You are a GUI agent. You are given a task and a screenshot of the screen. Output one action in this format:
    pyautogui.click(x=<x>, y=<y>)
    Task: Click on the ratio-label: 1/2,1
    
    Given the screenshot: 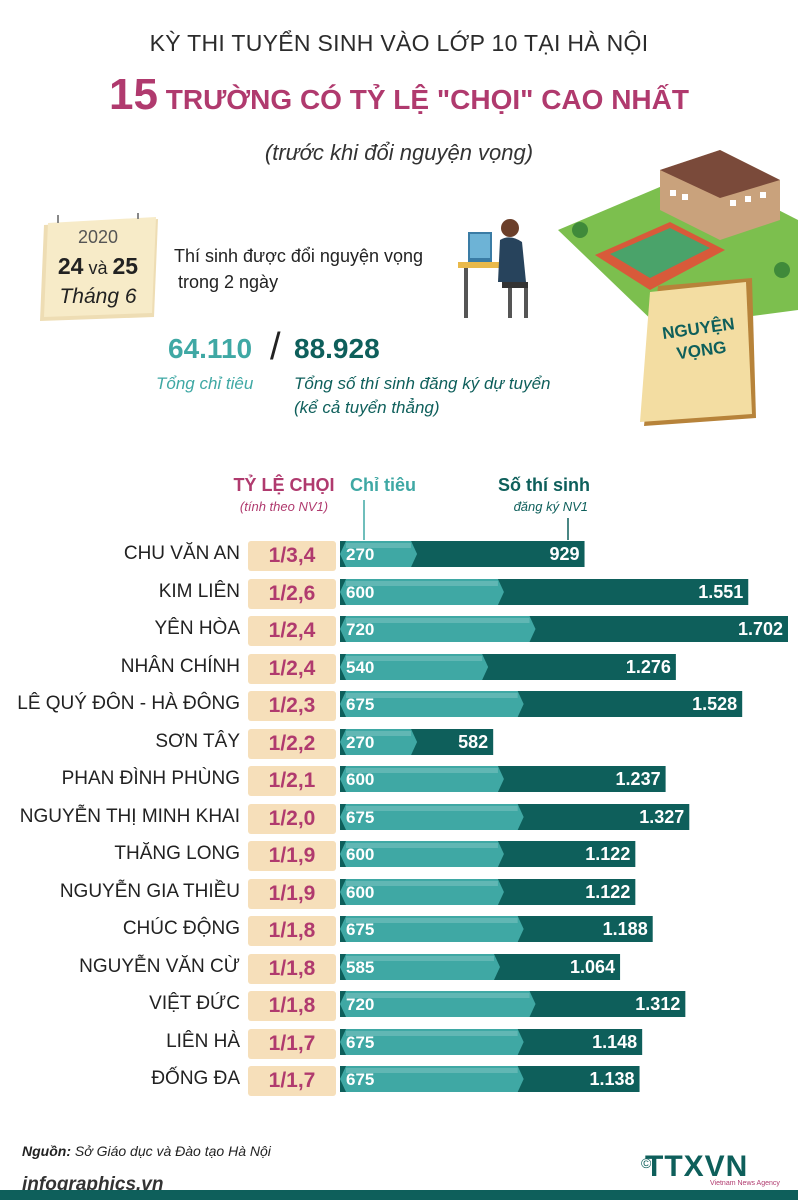 What is the action you would take?
    pyautogui.click(x=292, y=780)
    